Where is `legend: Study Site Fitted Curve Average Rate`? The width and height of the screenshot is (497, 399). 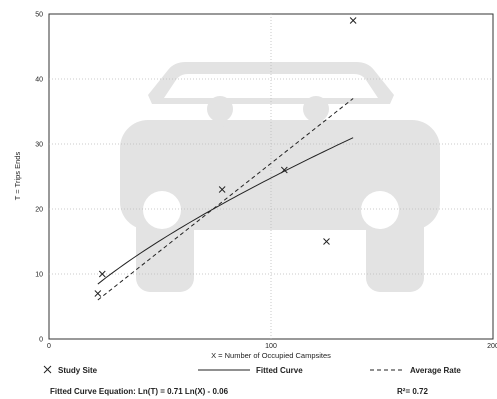
legend: Study Site Fitted Curve Average Rate is located at coordinates (252, 370).